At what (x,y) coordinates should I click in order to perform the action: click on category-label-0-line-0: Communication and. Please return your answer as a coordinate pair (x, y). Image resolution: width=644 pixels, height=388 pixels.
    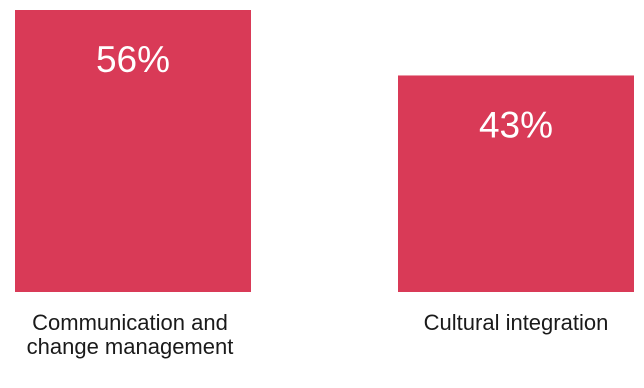
    Looking at the image, I should click on (130, 322).